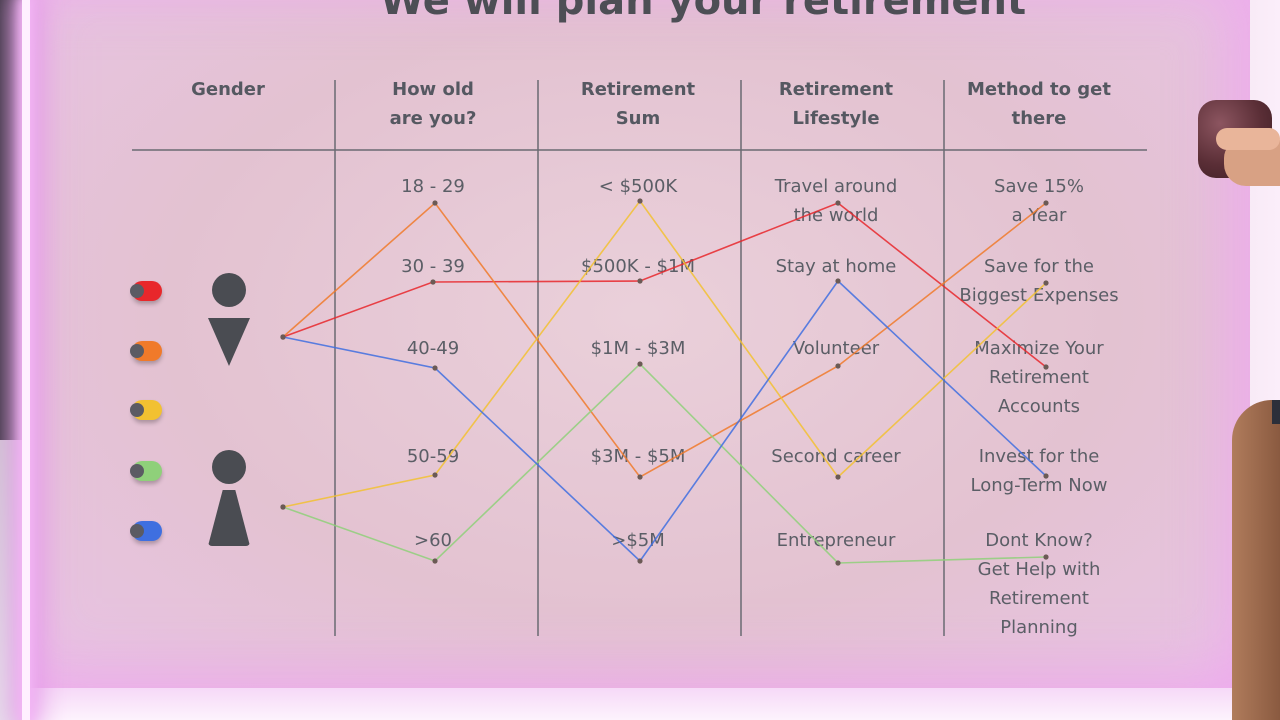  What do you see at coordinates (433, 540) in the screenshot?
I see `age-option: >60` at bounding box center [433, 540].